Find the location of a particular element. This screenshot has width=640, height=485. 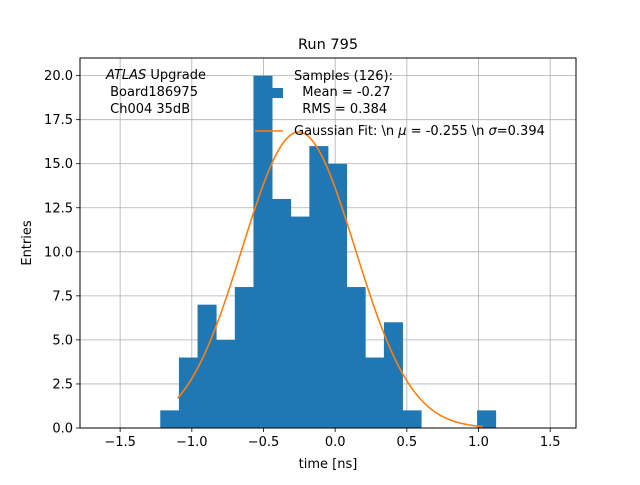

x-tick-label: 0.0 is located at coordinates (335, 442).